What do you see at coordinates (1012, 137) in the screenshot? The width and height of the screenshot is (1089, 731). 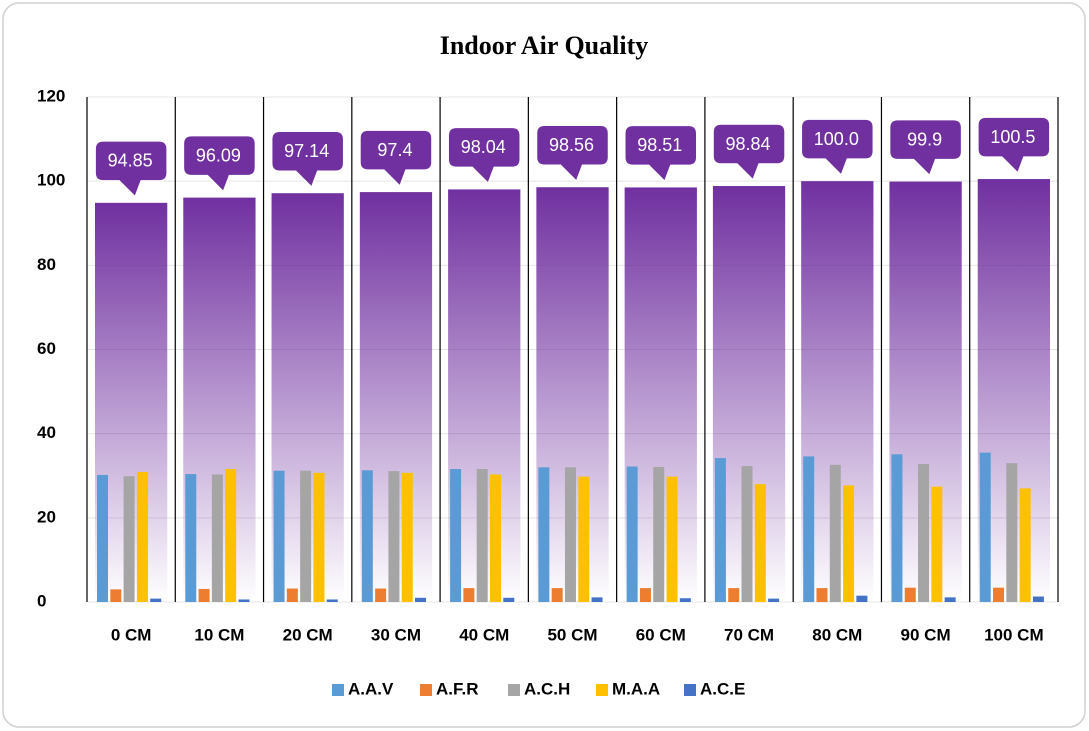 I see `value-label: 100.5` at bounding box center [1012, 137].